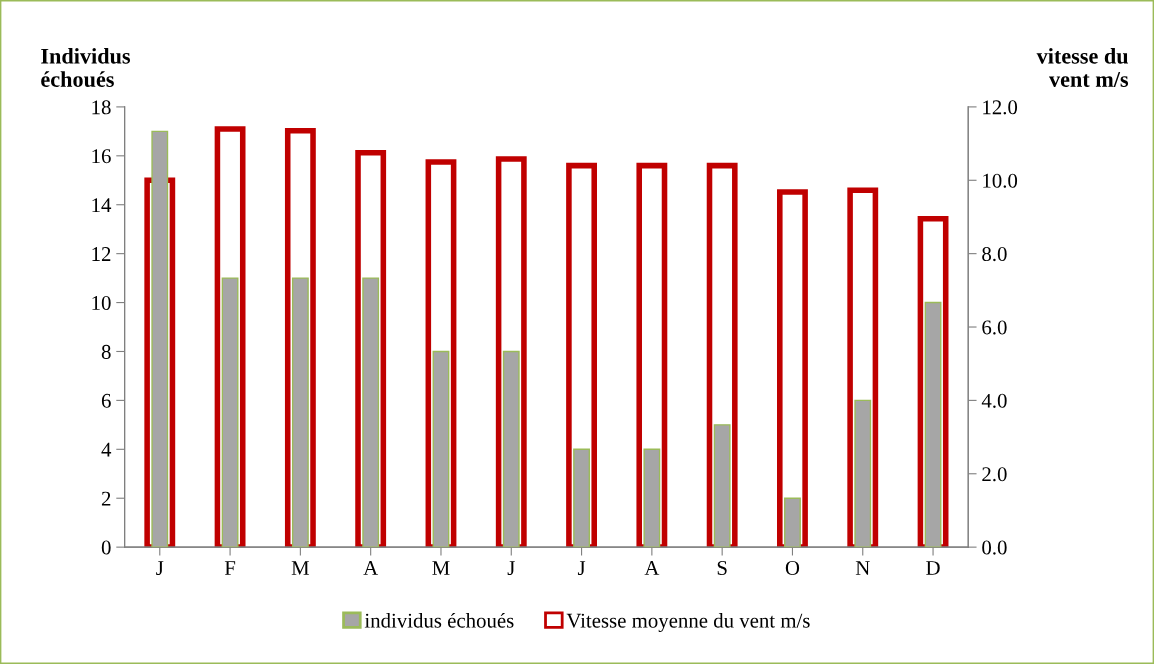  Describe the element at coordinates (106, 449) in the screenshot. I see `y-tick-label: 4` at that location.